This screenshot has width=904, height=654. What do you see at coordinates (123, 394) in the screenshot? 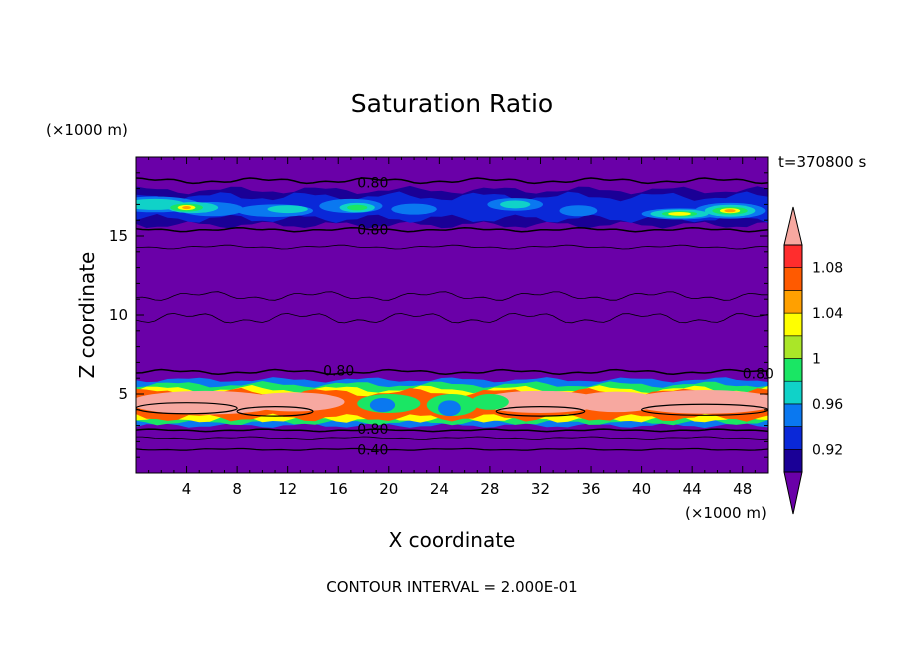
I see `y-tick-label: 5` at bounding box center [123, 394].